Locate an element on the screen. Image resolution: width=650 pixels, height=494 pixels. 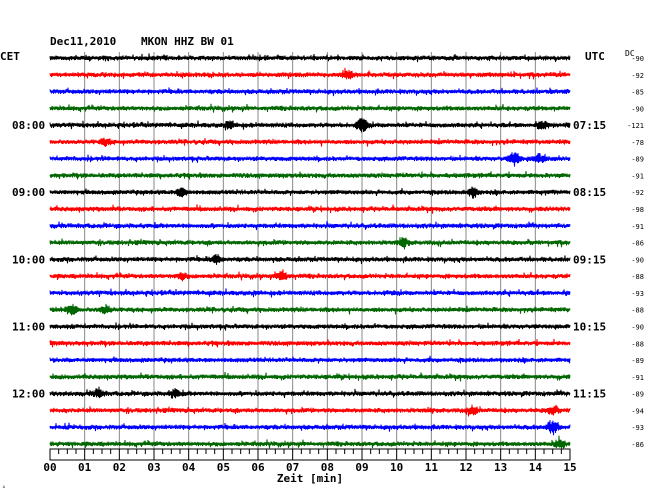
cet-time-label: 11:00 is located at coordinates (28, 326).